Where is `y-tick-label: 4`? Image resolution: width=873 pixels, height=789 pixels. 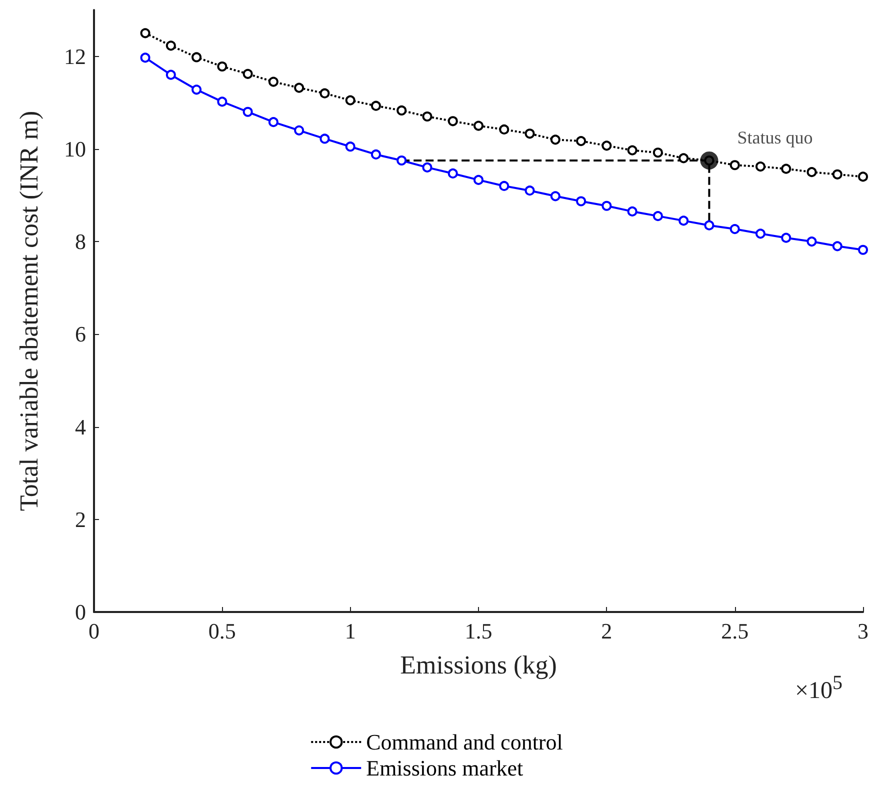 y-tick-label: 4 is located at coordinates (80, 427).